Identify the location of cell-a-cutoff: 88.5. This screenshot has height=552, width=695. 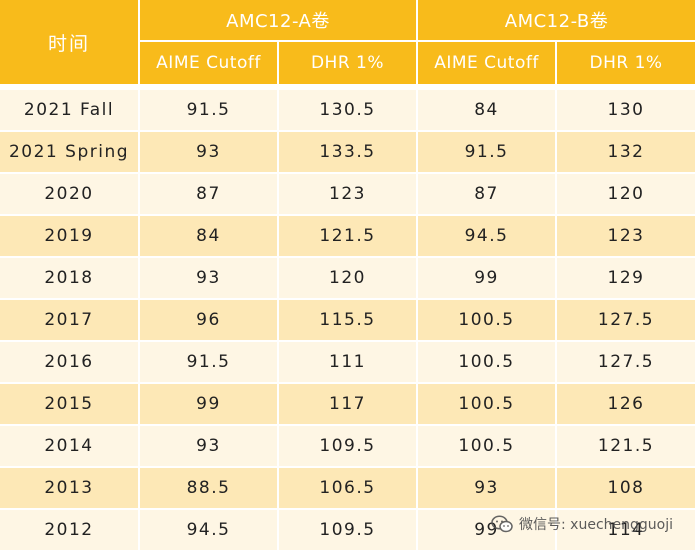
(209, 489).